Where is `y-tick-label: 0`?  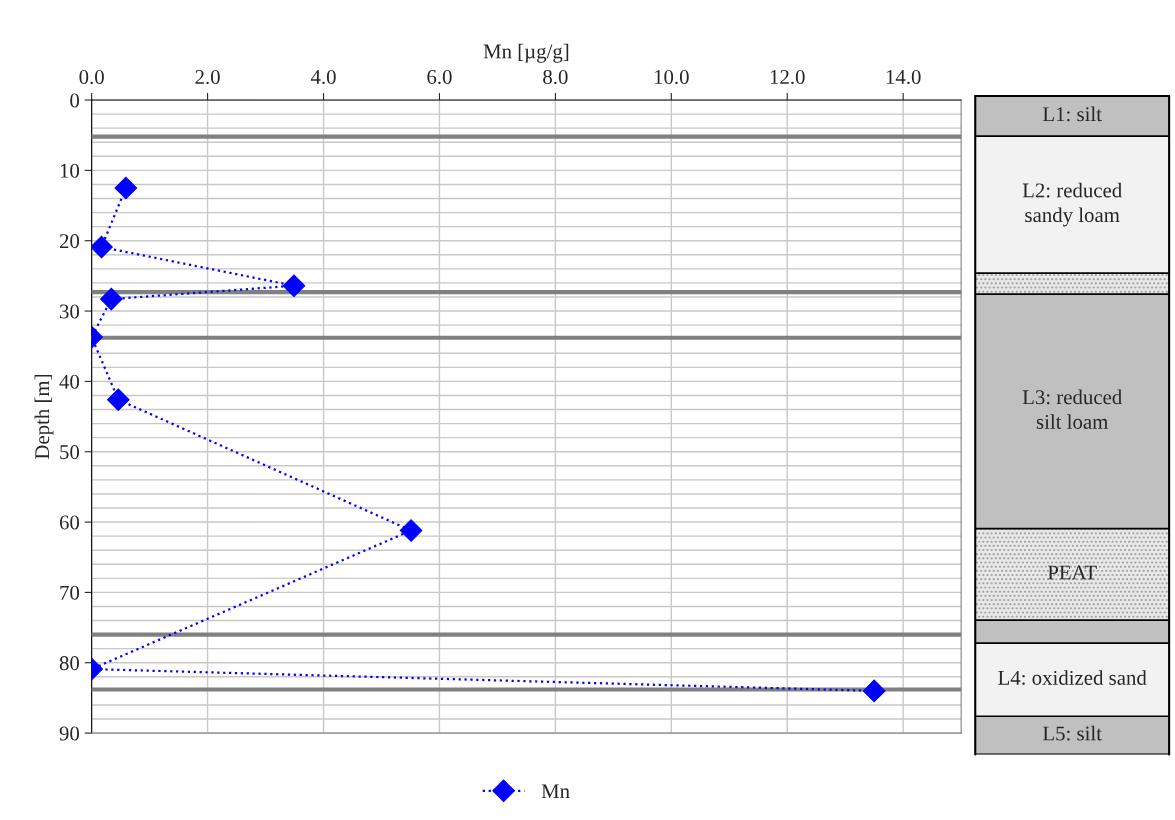
y-tick-label: 0 is located at coordinates (75, 100).